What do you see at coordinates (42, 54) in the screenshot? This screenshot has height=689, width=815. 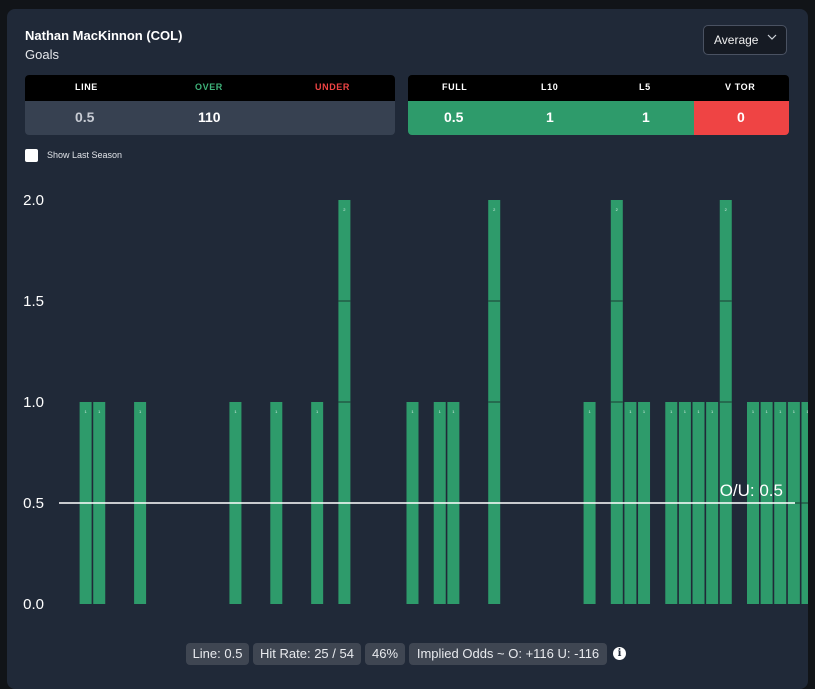 I see `stat-category: Goals` at bounding box center [42, 54].